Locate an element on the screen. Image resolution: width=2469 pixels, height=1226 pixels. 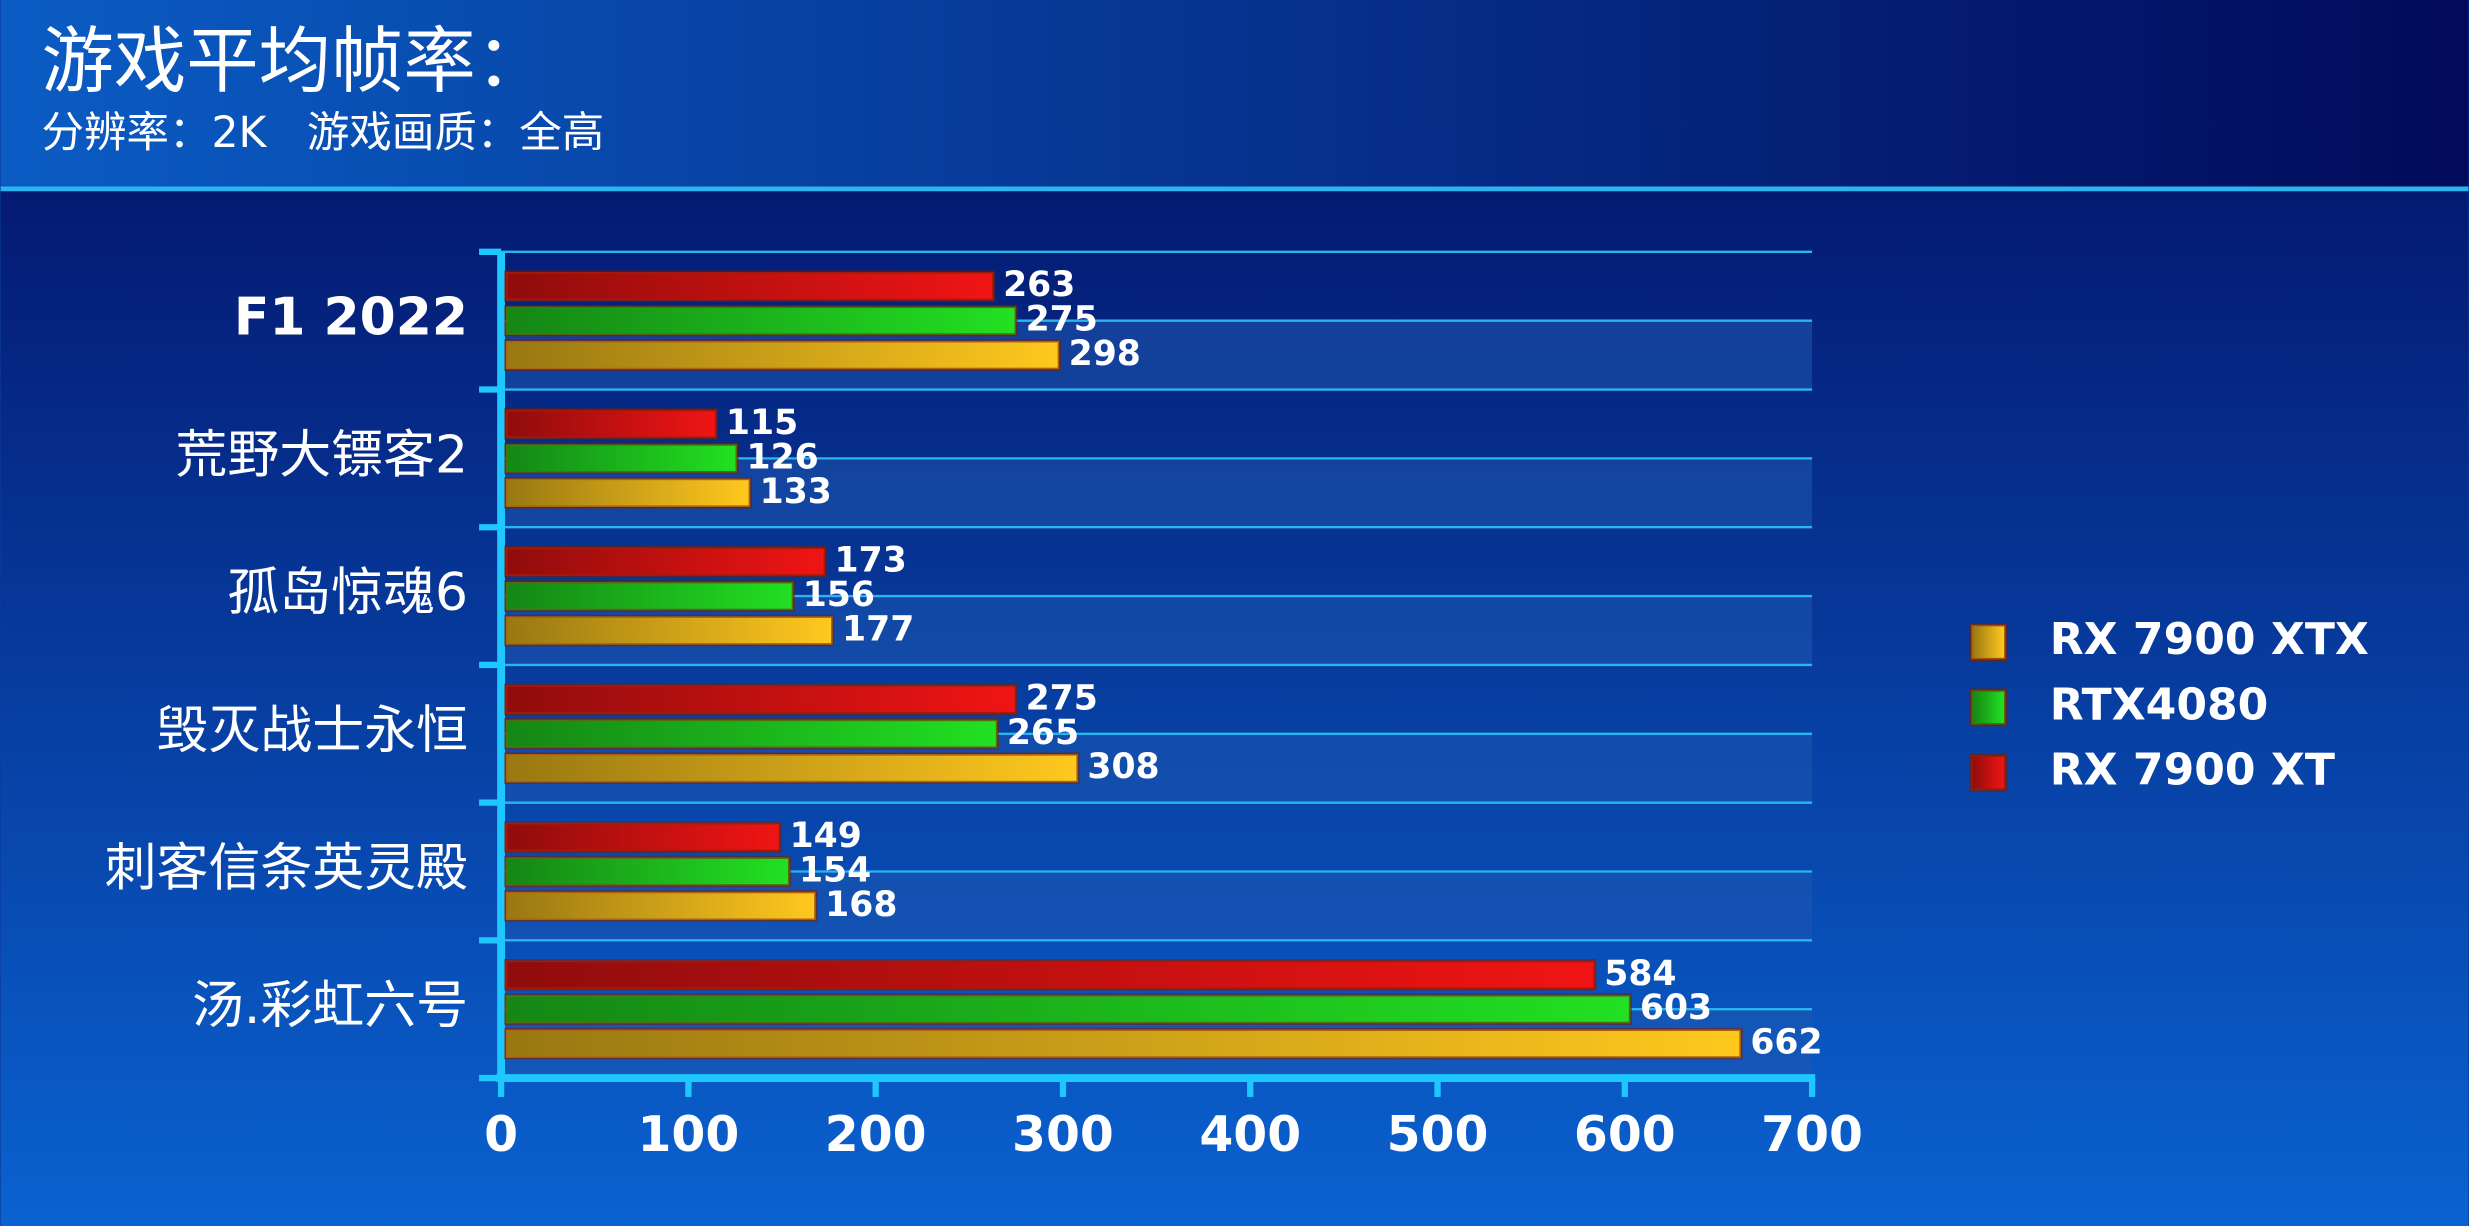
x-tick-label: 600 is located at coordinates (1625, 1134).